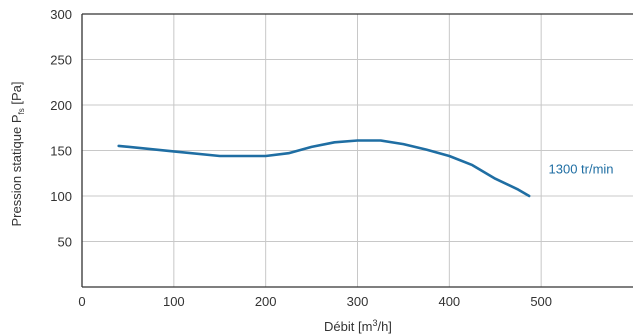 Image resolution: width=633 pixels, height=336 pixels. What do you see at coordinates (81, 301) in the screenshot?
I see `x-tick-label-0: 0` at bounding box center [81, 301].